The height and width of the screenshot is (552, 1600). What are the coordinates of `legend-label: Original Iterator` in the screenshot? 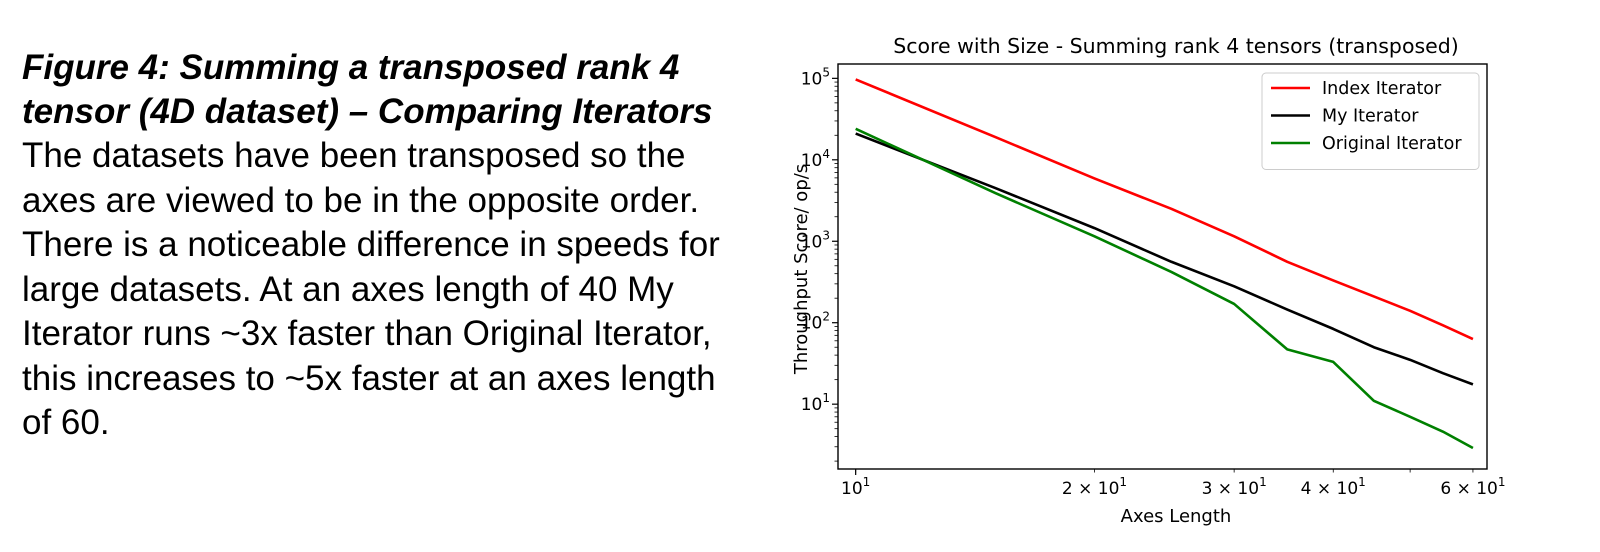 It's located at (1392, 144).